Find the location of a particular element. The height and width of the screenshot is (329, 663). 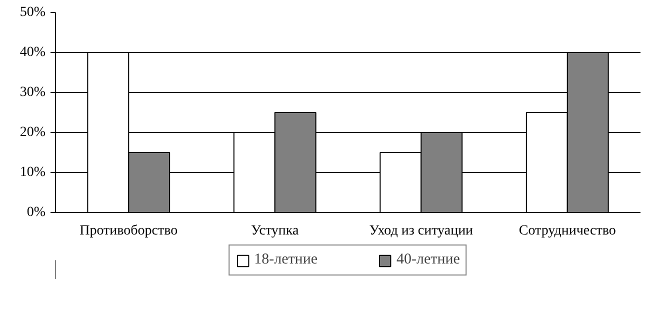

y-tick-label: 50% is located at coordinates (33, 12).